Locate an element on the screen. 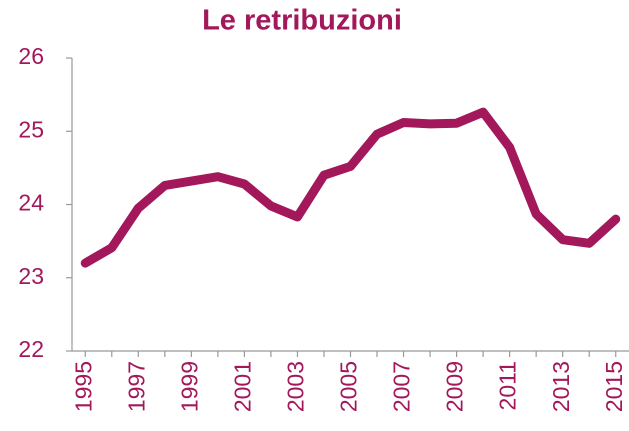  y-tick-label: 23 is located at coordinates (31, 276).